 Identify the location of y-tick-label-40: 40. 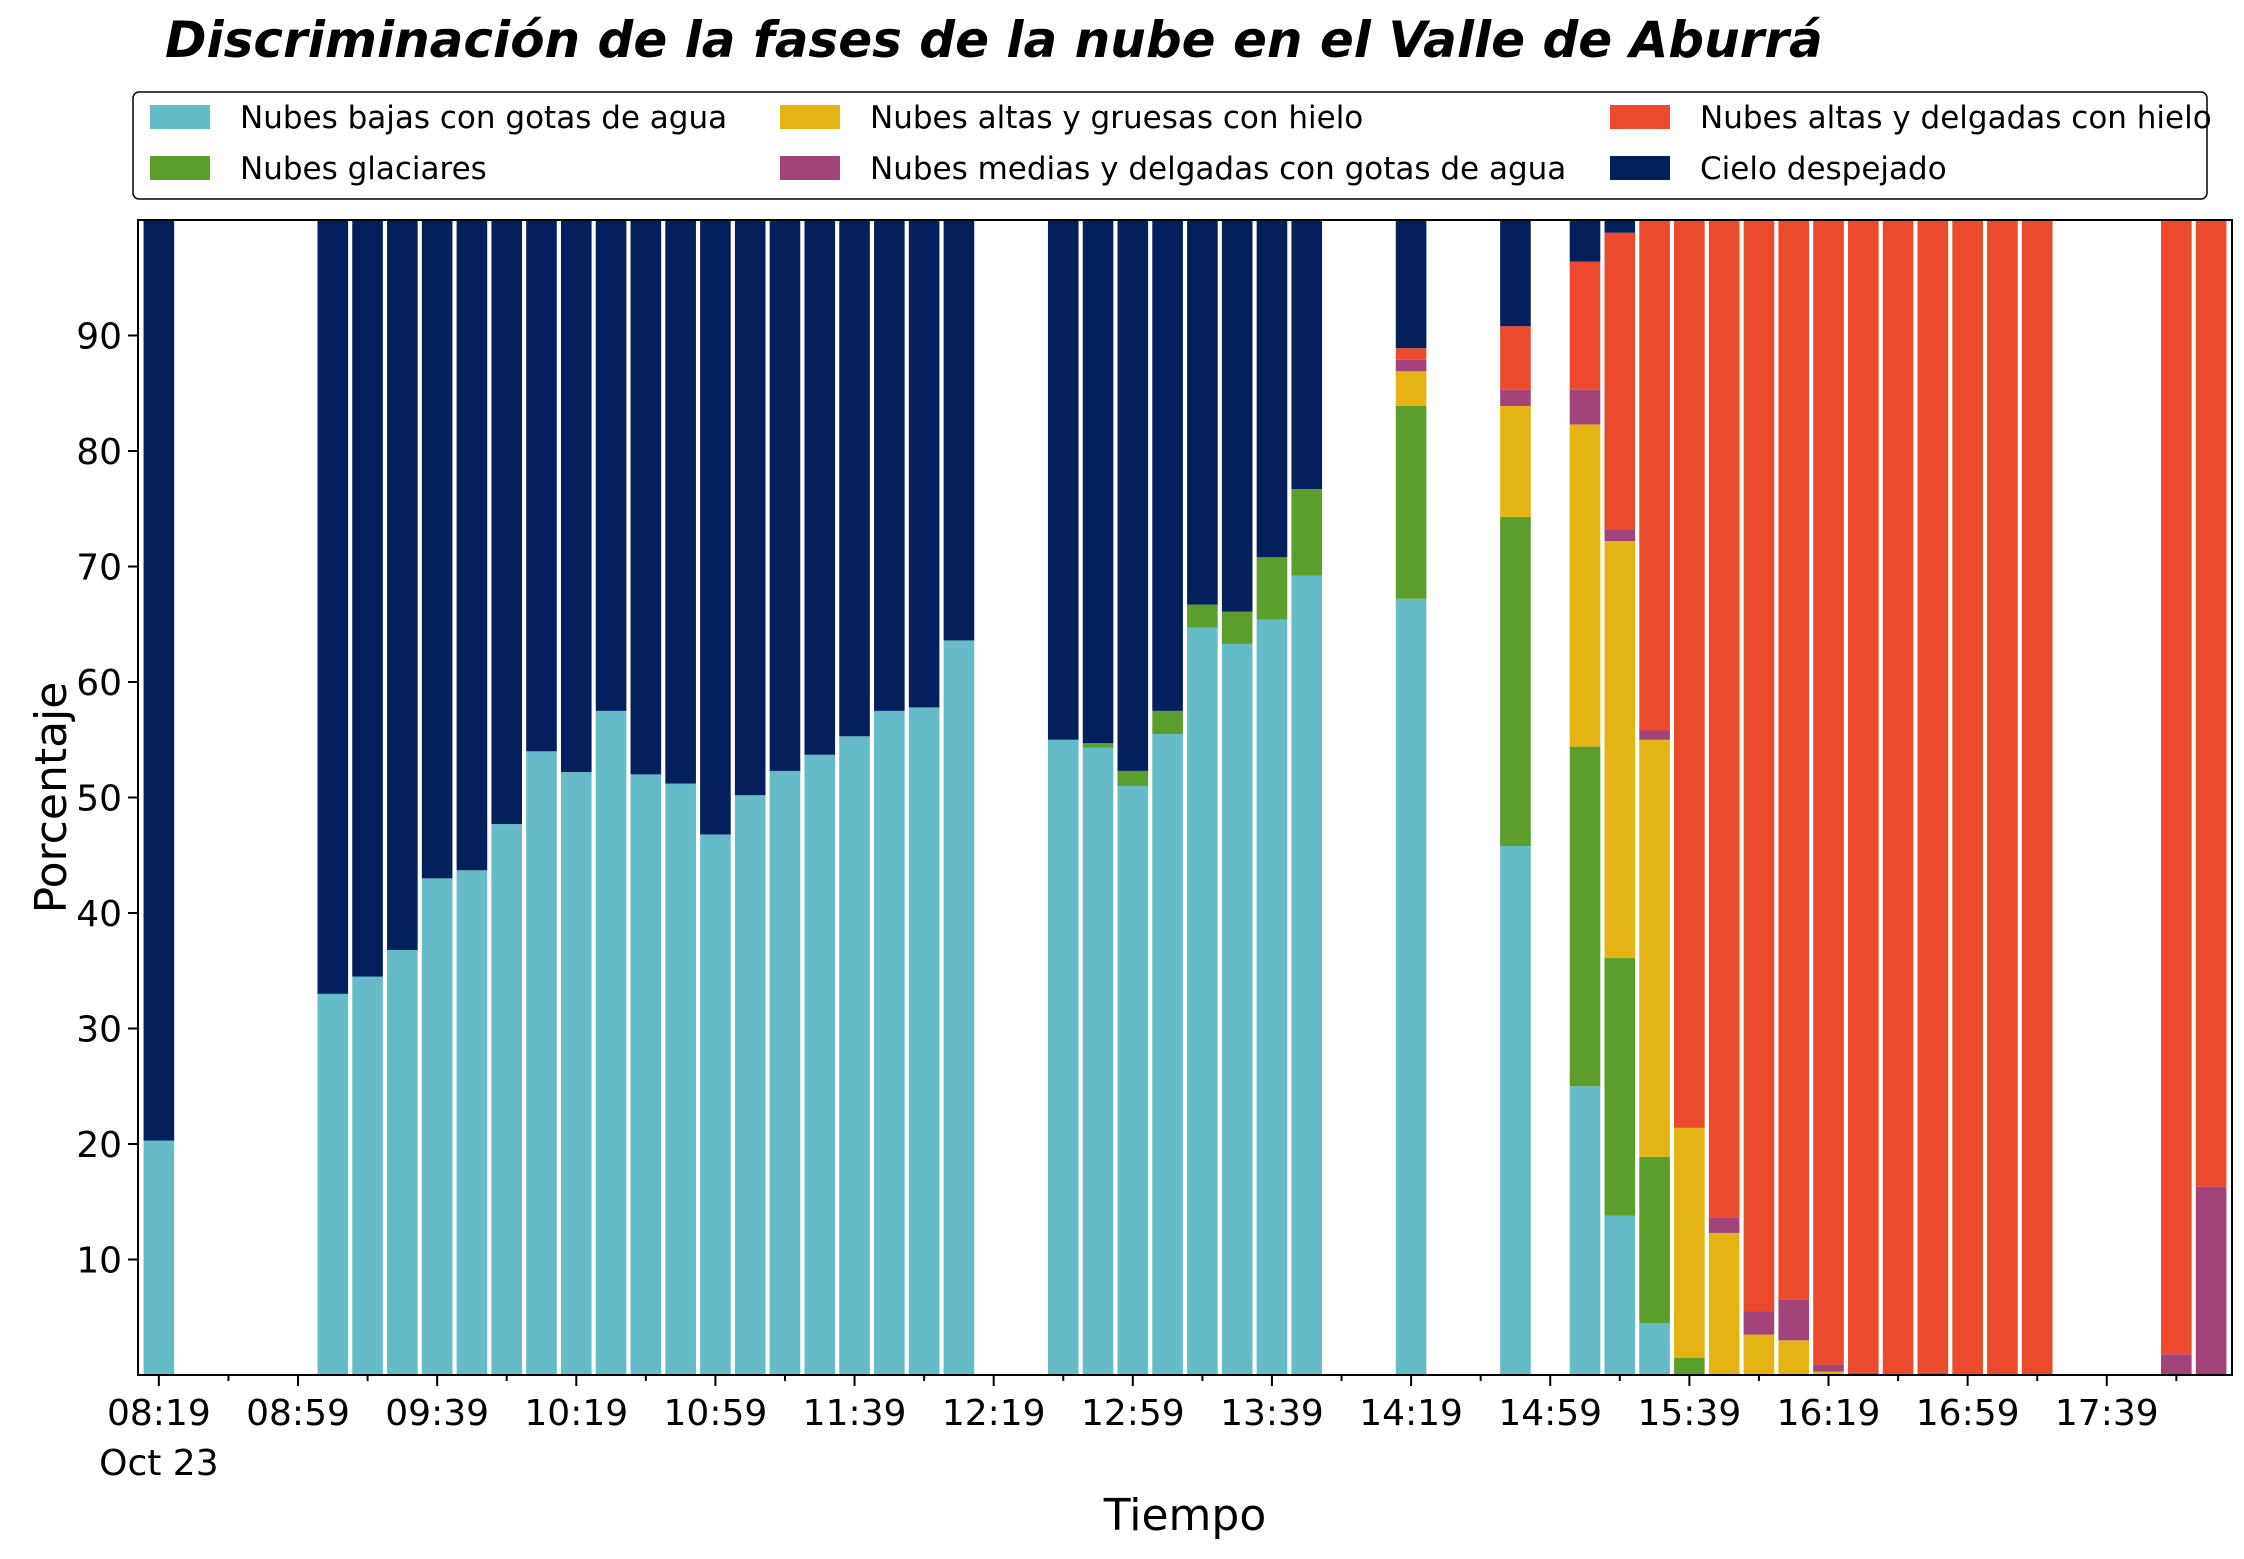
(99, 914).